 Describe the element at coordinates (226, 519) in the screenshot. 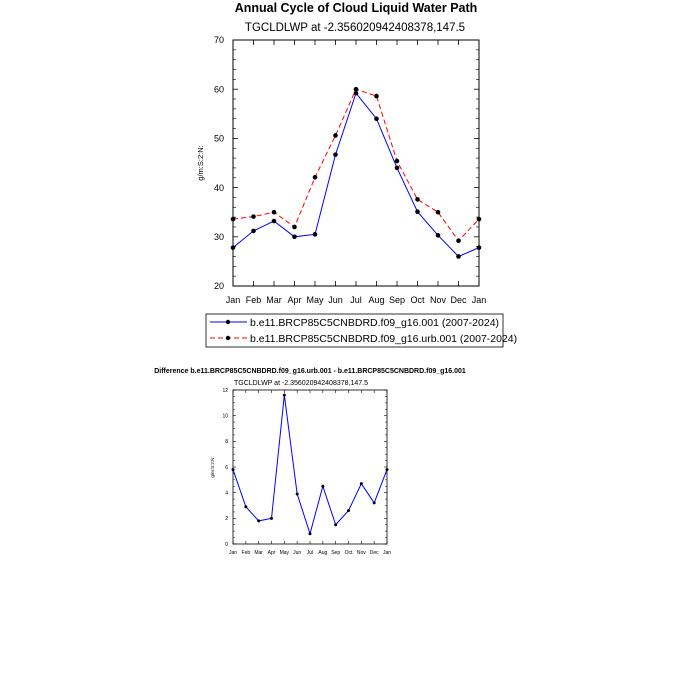

I see `y-tick-label: 2` at that location.